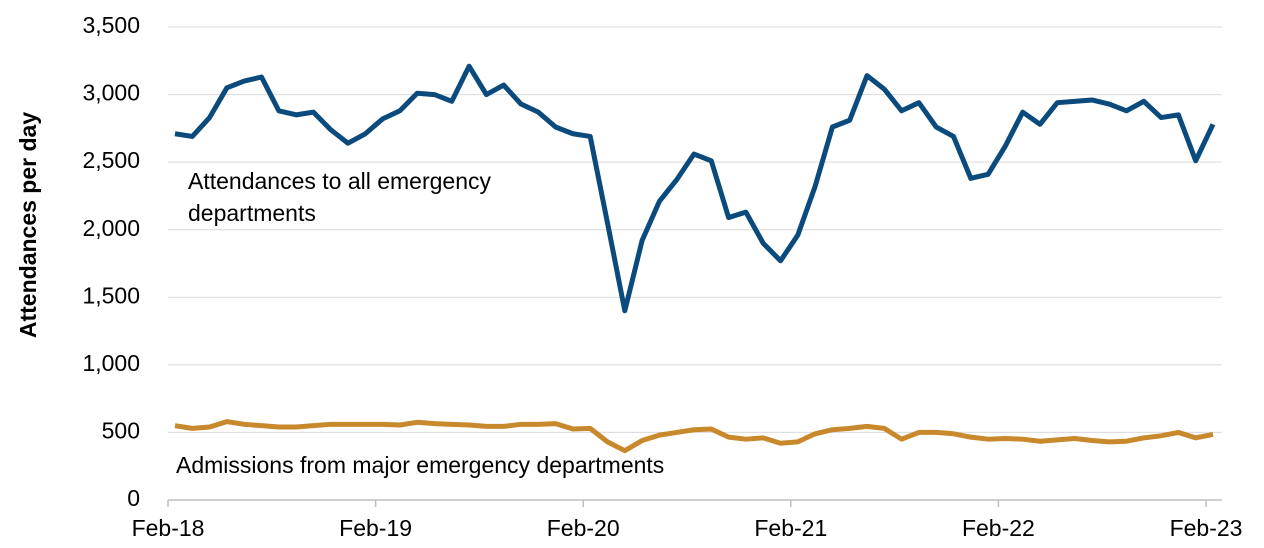 The height and width of the screenshot is (548, 1264). I want to click on annotation: departments, so click(252, 213).